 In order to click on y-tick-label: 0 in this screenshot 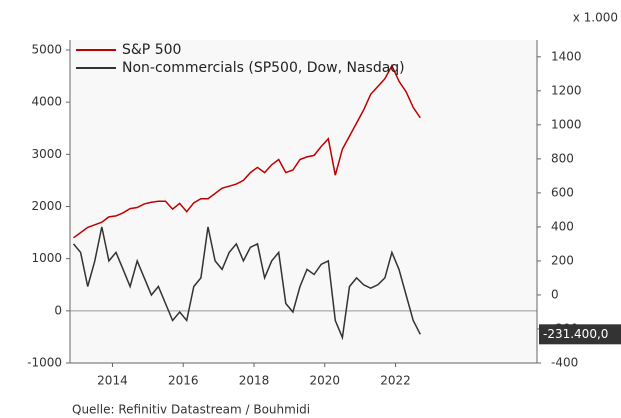, I will do `click(58, 310)`.